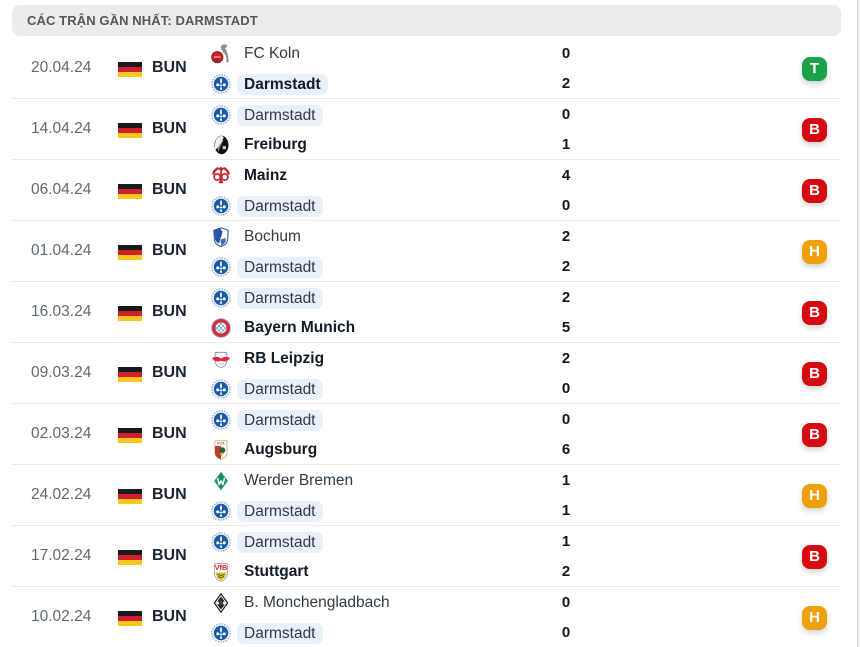  I want to click on svg-text: FCA, so click(221, 444).